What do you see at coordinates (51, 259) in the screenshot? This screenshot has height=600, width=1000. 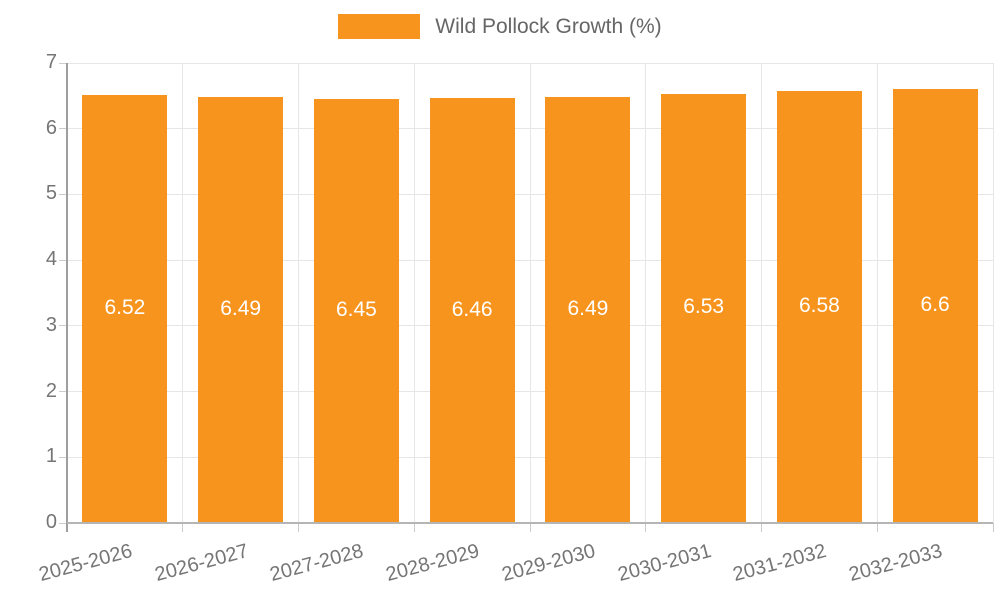 I see `y-axis-label: 4` at bounding box center [51, 259].